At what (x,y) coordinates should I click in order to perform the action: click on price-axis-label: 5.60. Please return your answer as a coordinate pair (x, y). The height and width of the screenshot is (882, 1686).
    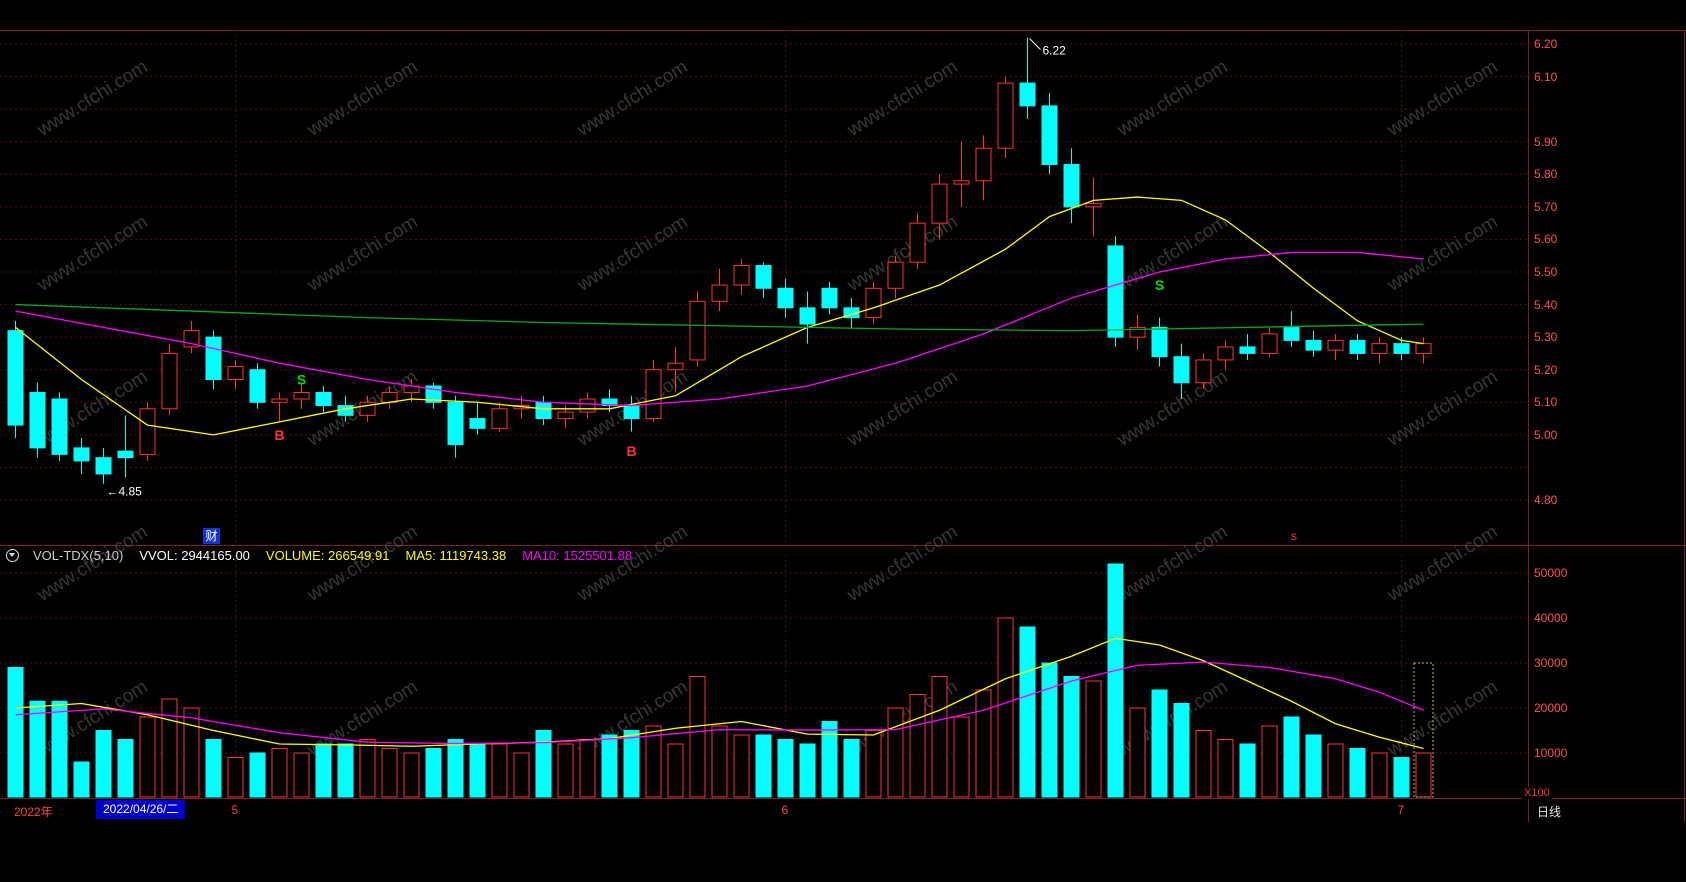
    Looking at the image, I should click on (1546, 239).